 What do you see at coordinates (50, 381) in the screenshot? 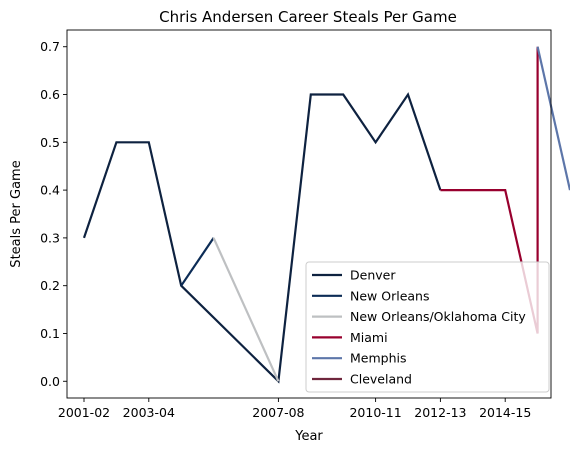
I see `y-tick-label: 0.0` at bounding box center [50, 381].